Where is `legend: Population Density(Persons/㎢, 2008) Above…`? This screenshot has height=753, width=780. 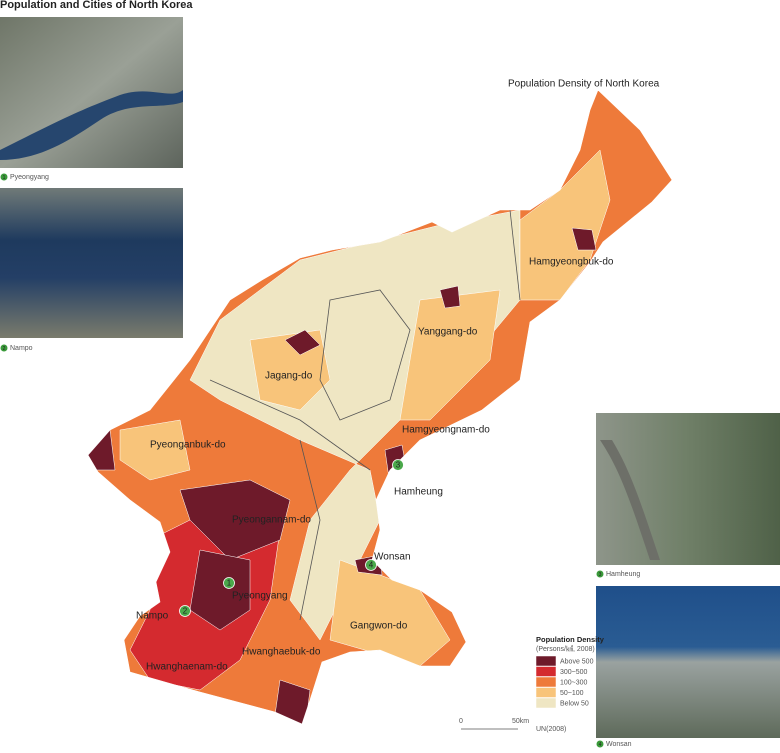 legend: Population Density(Persons/㎢, 2008) Above… is located at coordinates (570, 672).